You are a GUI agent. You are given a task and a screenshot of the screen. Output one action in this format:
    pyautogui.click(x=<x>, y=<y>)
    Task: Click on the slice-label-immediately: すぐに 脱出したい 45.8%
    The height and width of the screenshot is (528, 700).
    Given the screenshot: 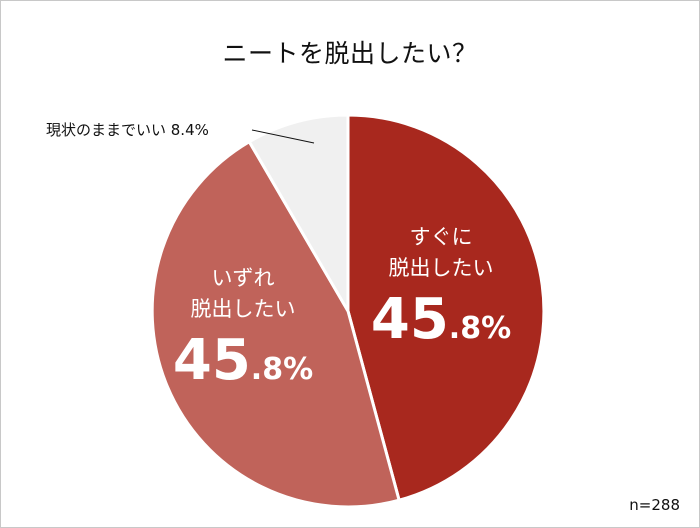 What is the action you would take?
    pyautogui.click(x=441, y=292)
    